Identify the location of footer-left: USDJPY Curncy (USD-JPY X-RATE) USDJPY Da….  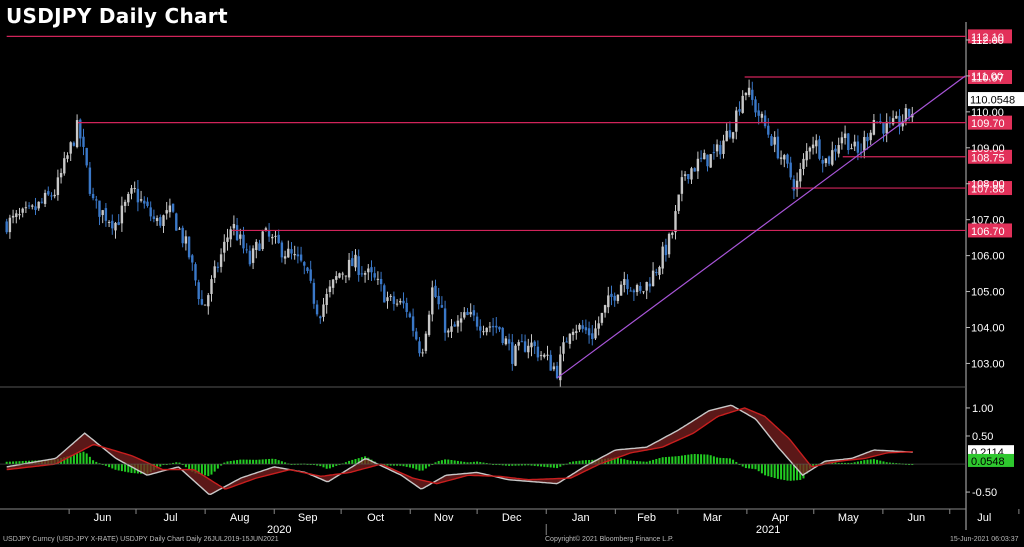
(141, 539).